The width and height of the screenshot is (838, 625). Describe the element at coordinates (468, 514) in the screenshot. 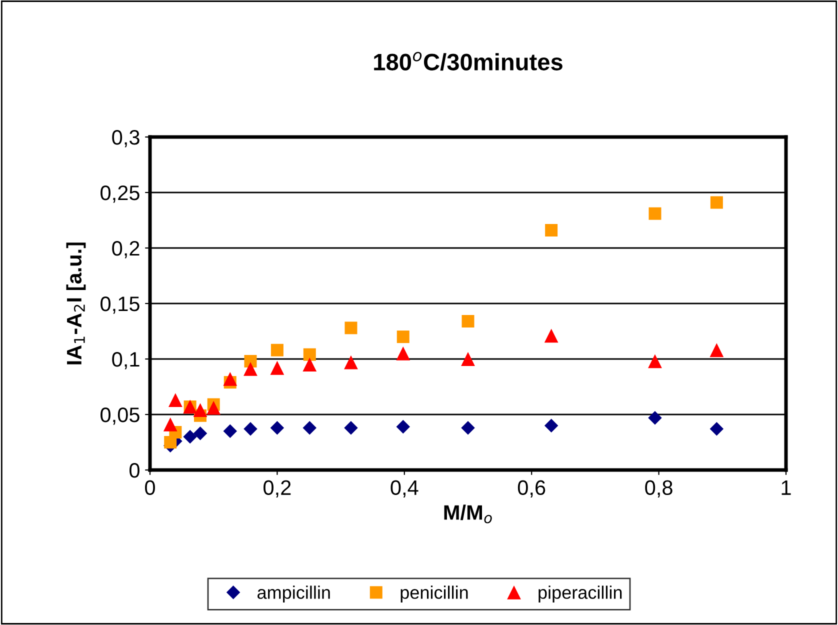

I see `x-axis-title: M/M$_{o}$` at that location.